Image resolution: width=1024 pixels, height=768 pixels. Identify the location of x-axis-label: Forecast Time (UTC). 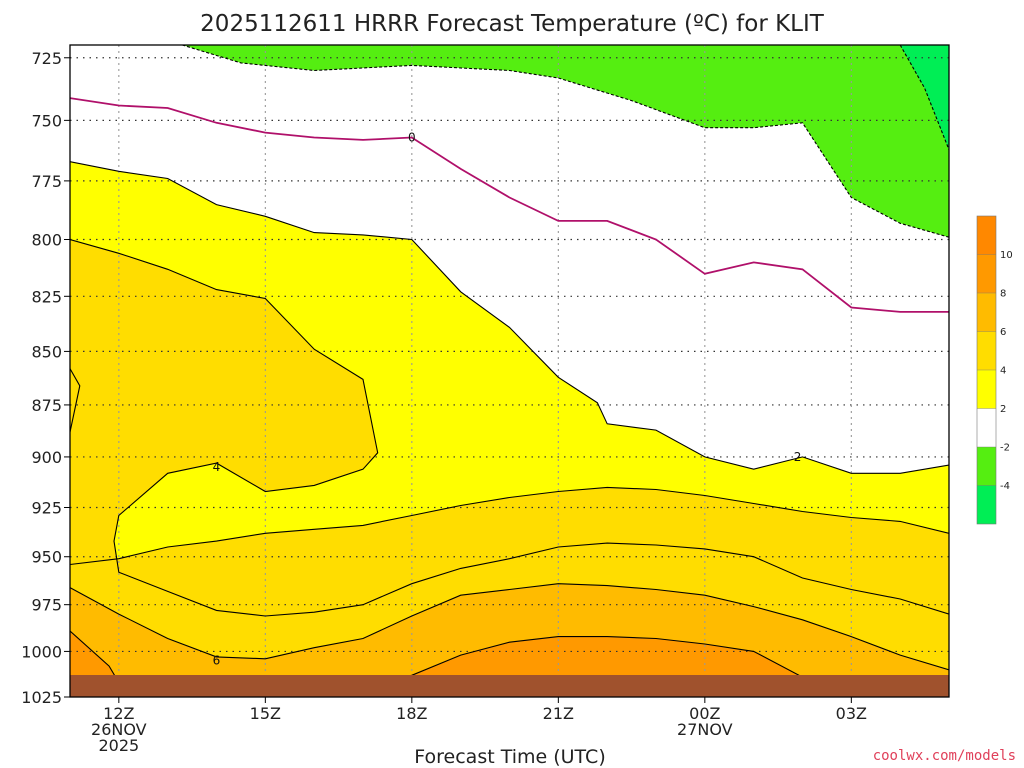
(509, 757).